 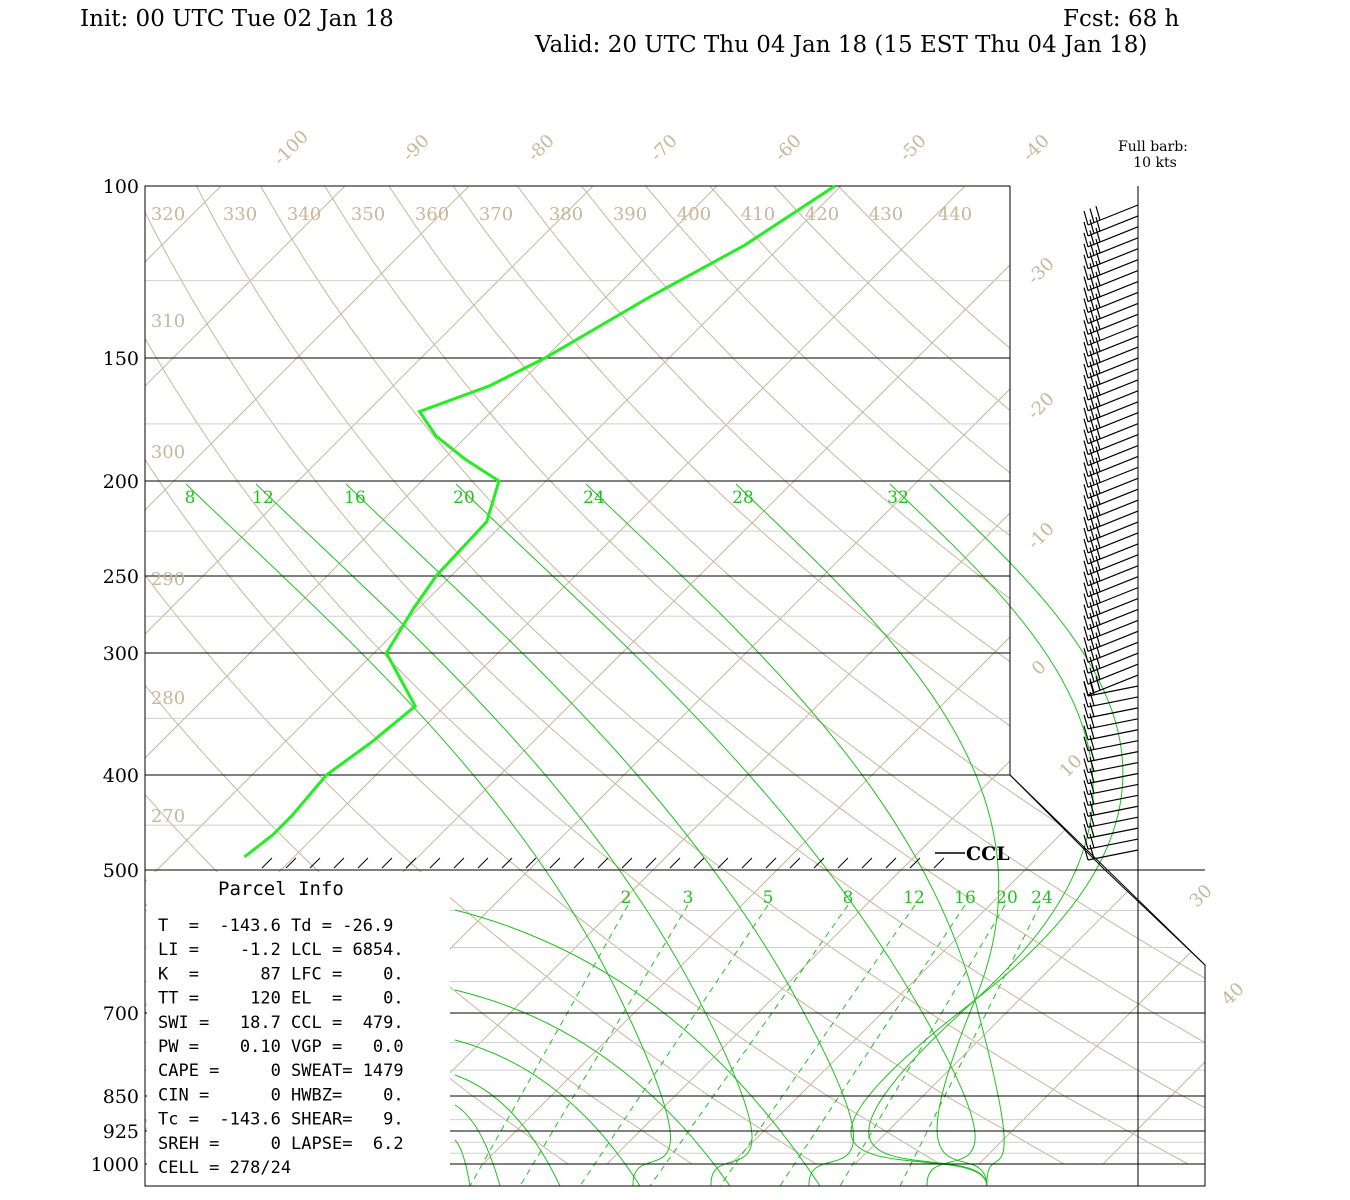 I want to click on mixing-ratio-label: 20, so click(x=1007, y=898).